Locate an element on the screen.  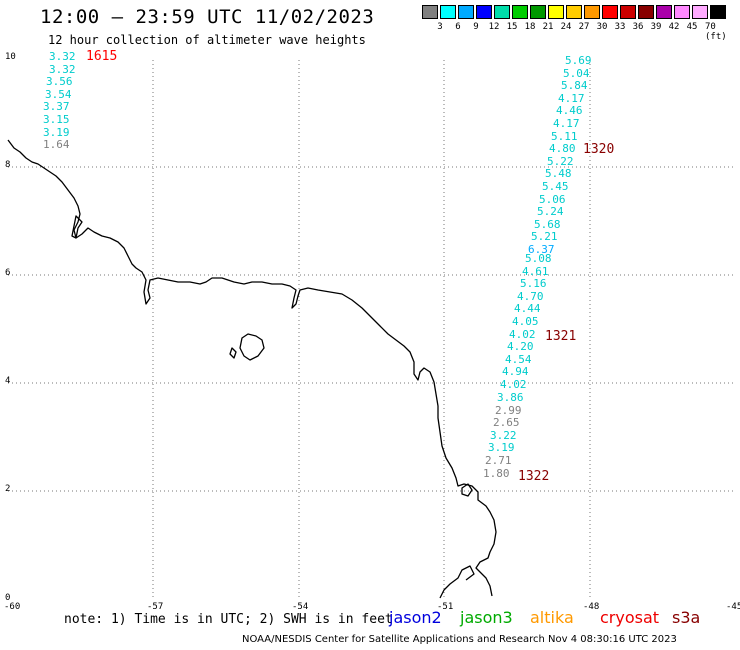
satellite-label: s3a is located at coordinates (686, 617).